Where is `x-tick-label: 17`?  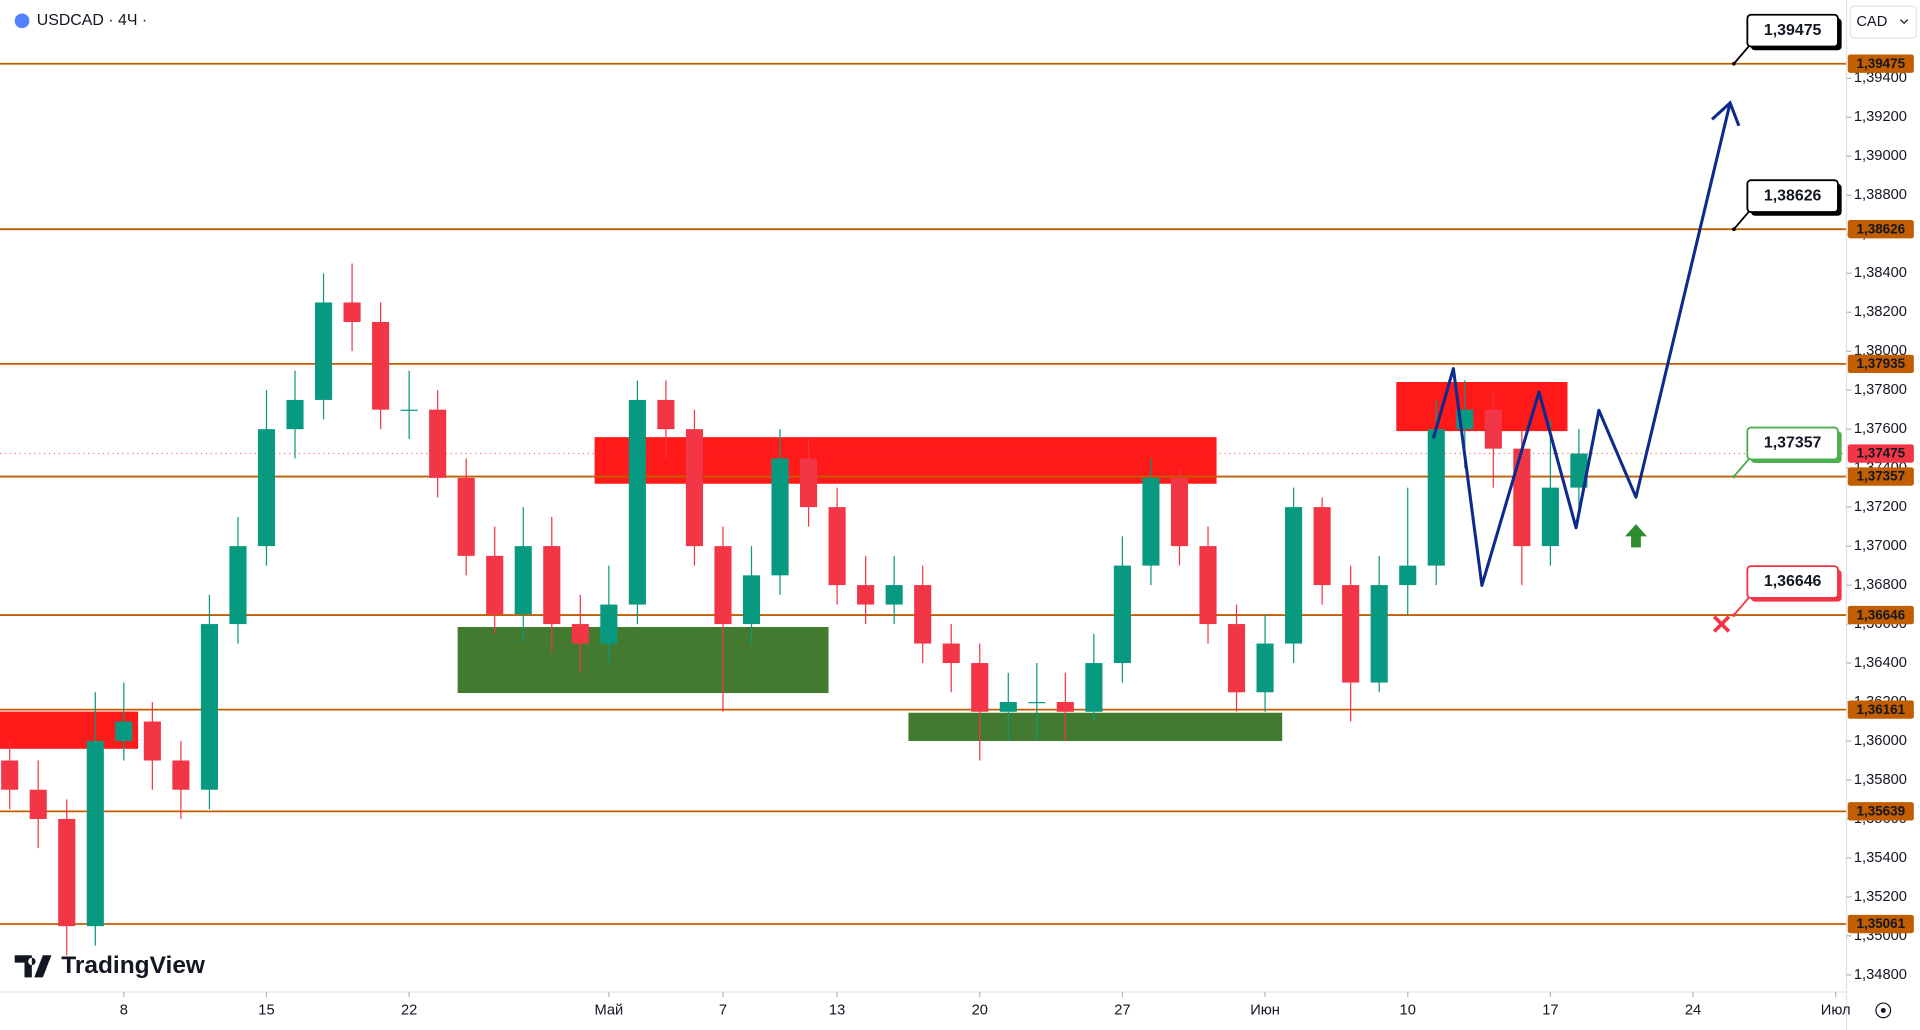
x-tick-label: 17 is located at coordinates (1550, 1010).